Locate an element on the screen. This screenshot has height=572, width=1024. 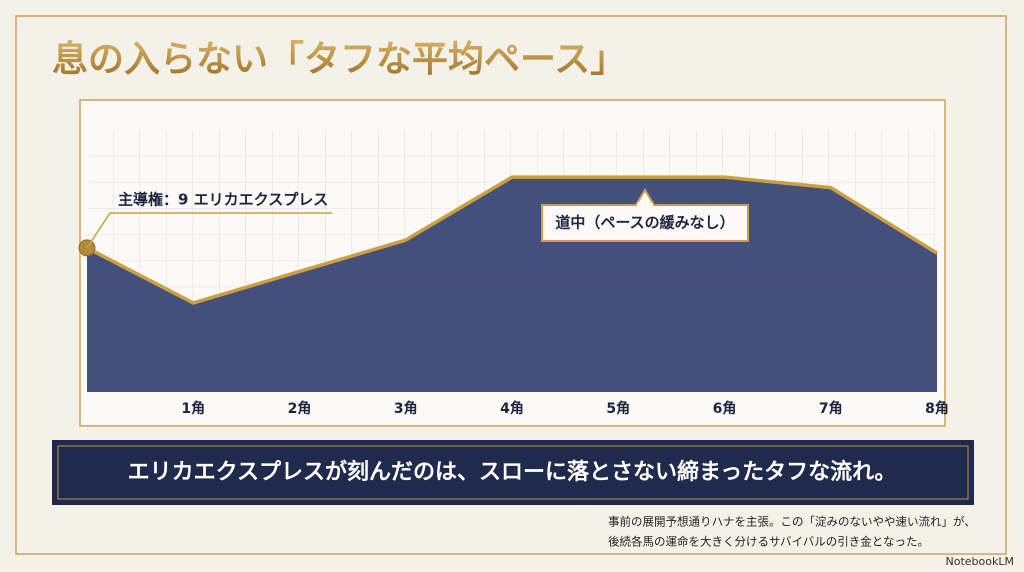
footnote: 後続各馬の運命を大きく分けるサバイバルの引き金となった。 is located at coordinates (768, 542).